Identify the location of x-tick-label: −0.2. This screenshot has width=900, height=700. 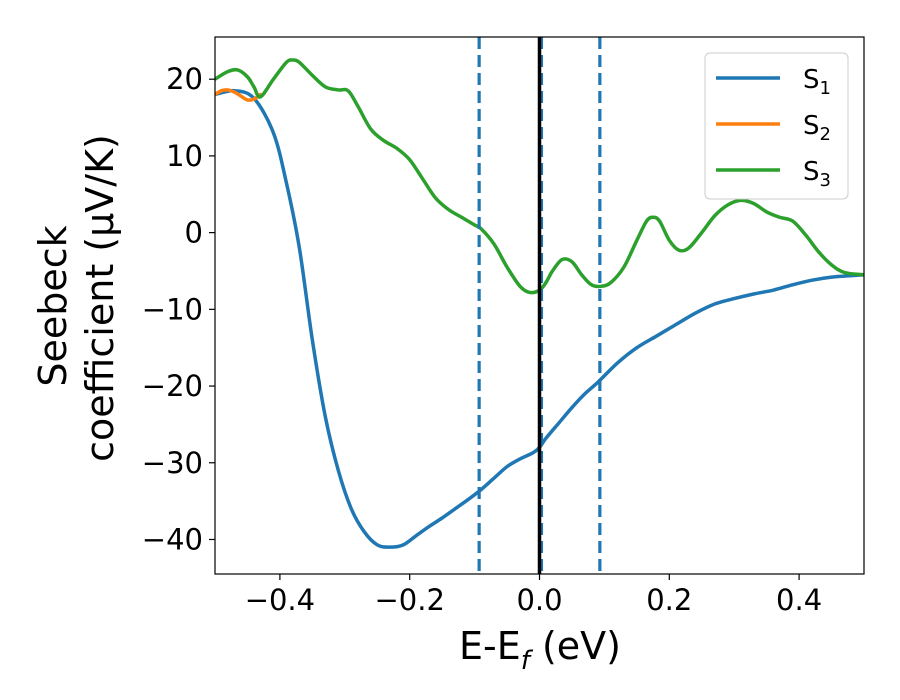
(409, 600).